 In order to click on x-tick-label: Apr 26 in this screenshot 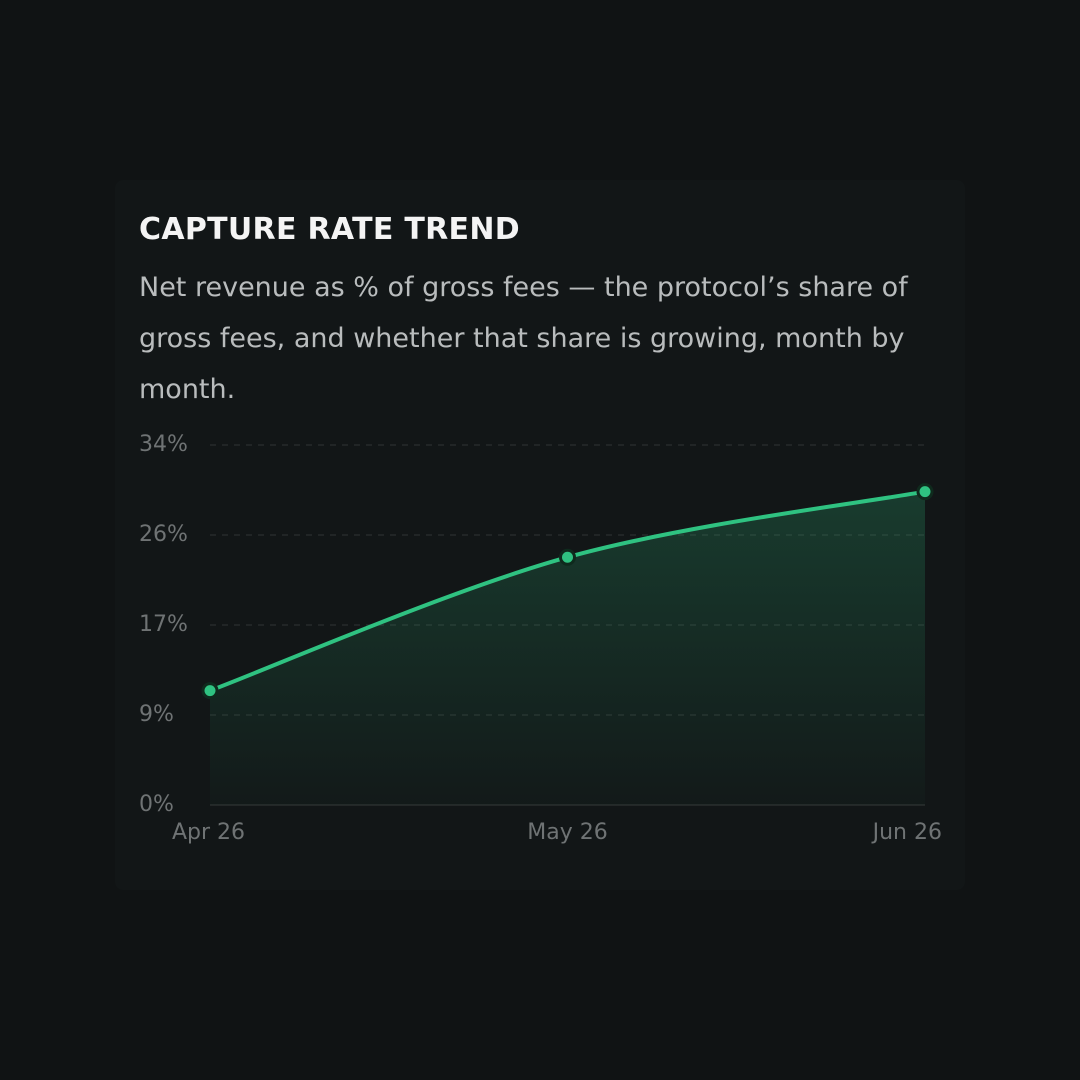, I will do `click(208, 832)`.